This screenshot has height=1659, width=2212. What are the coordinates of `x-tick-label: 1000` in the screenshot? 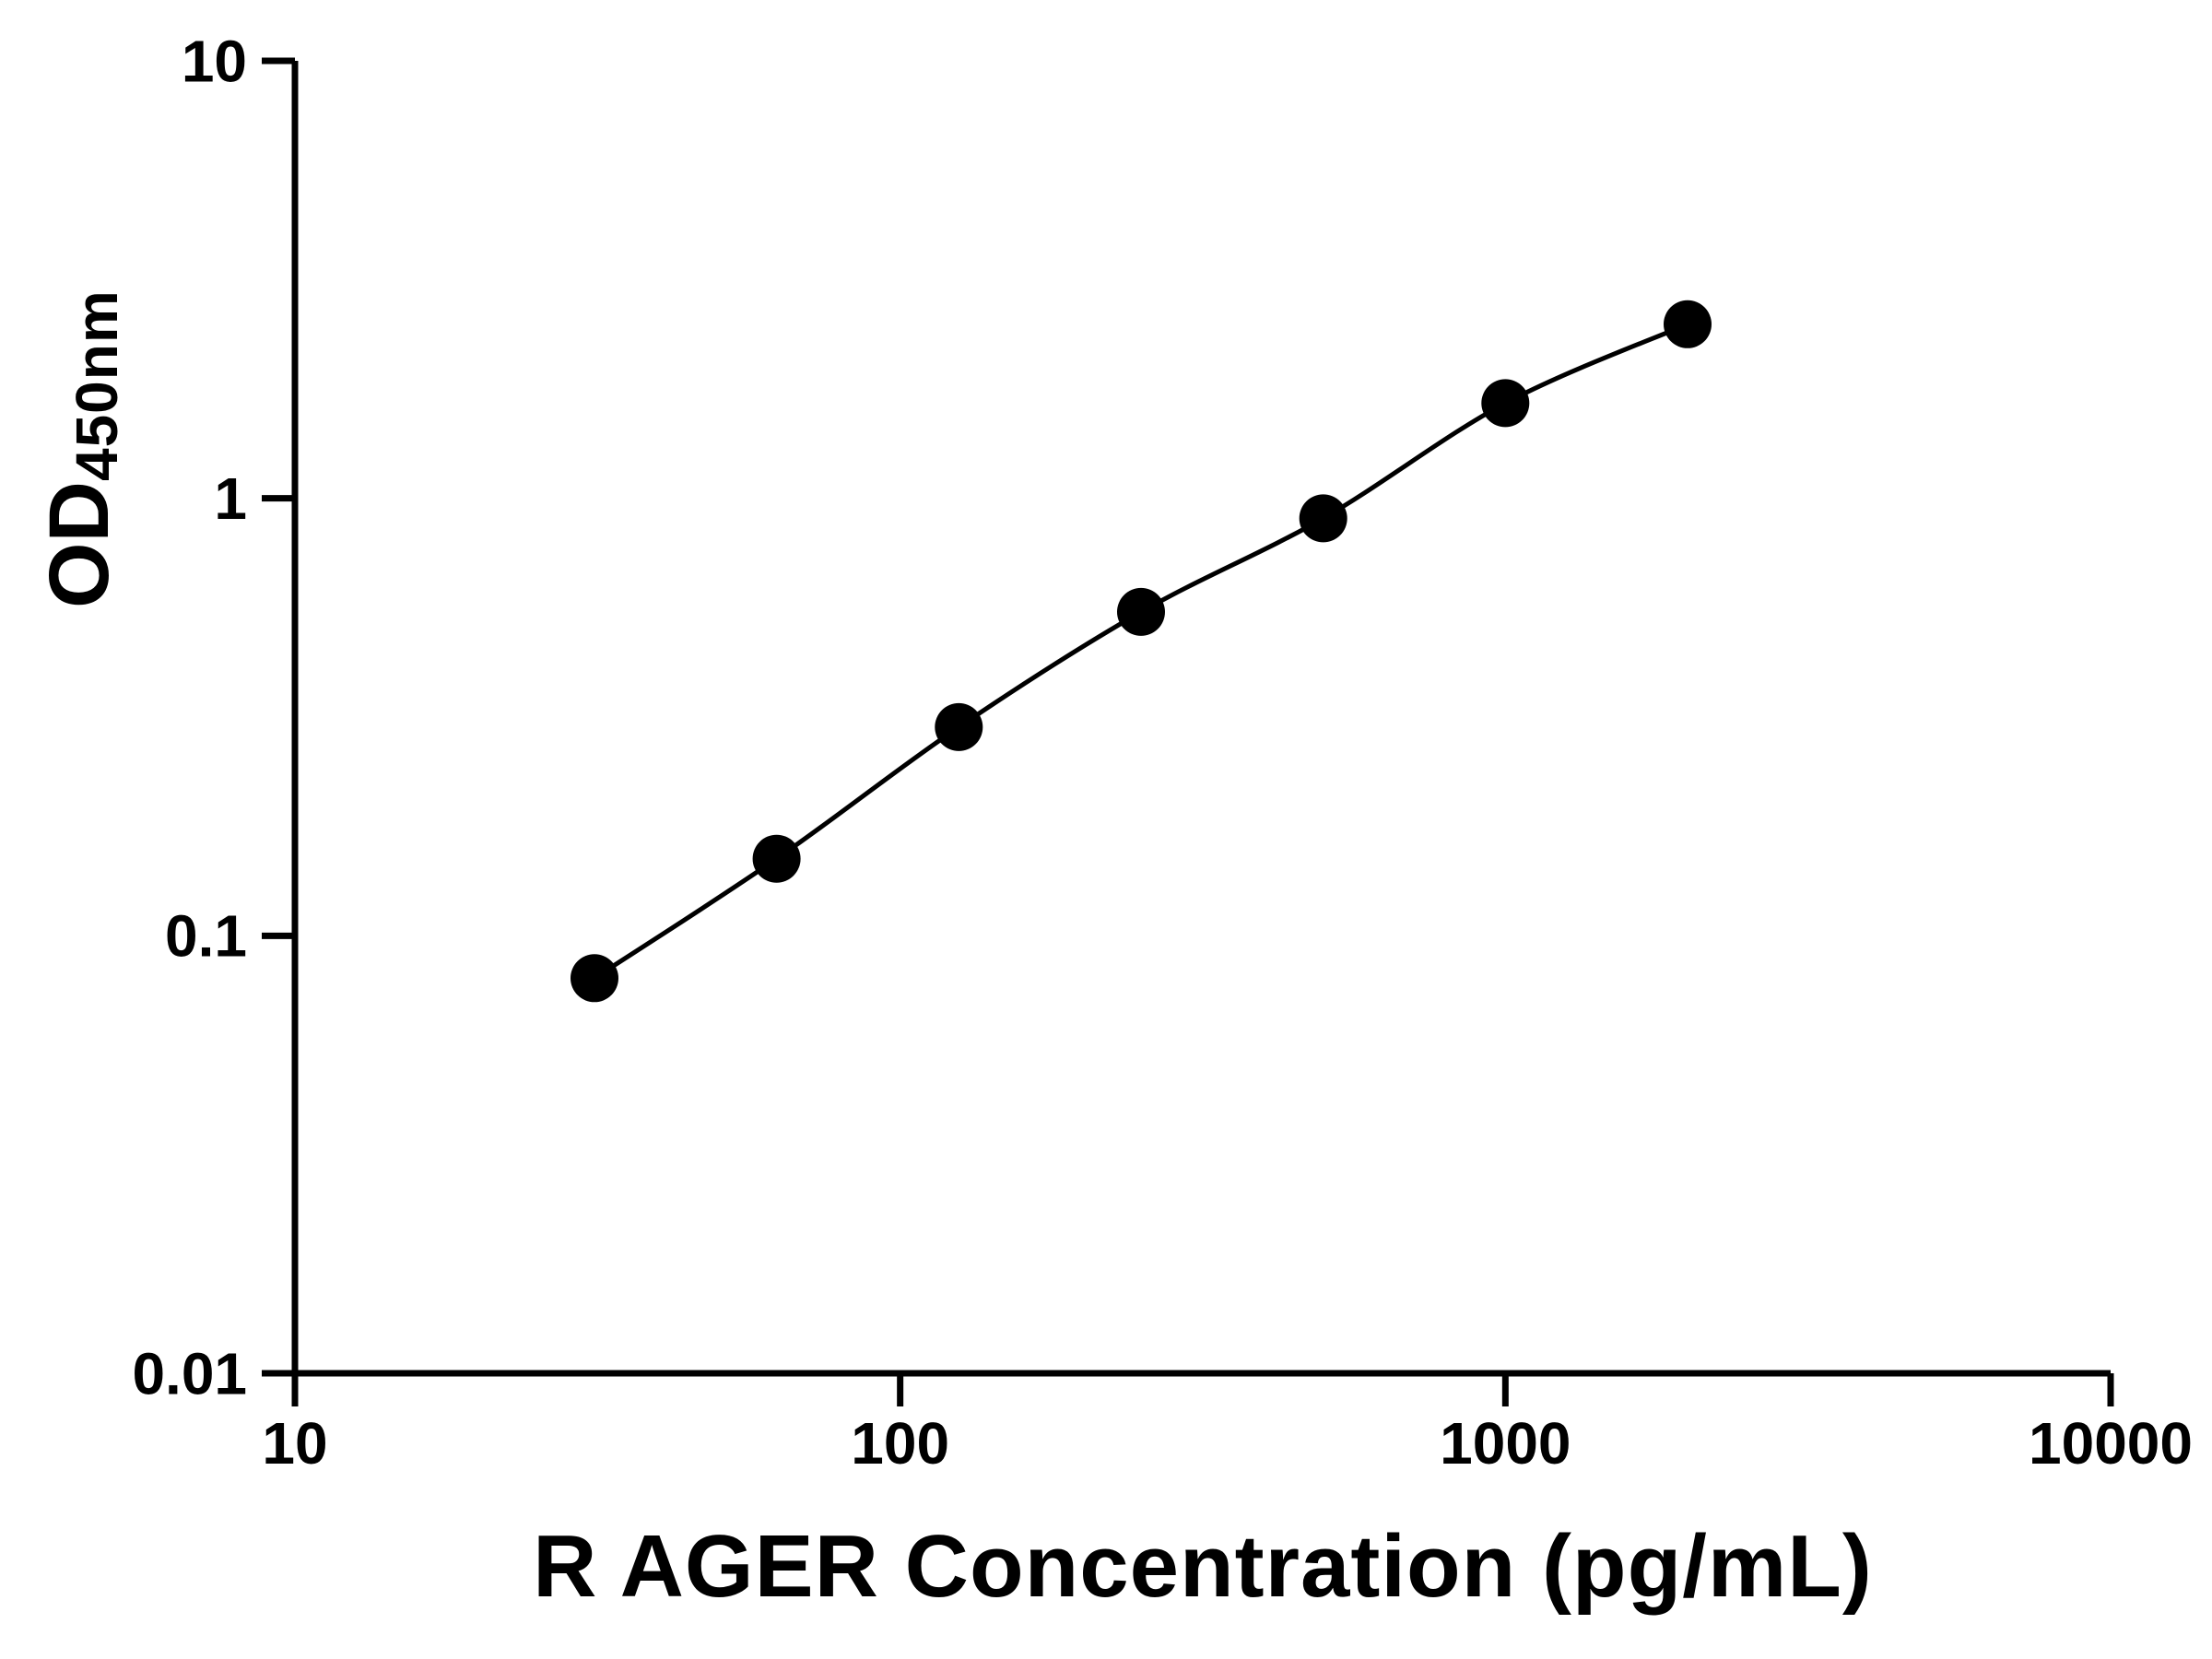 It's located at (1505, 1443).